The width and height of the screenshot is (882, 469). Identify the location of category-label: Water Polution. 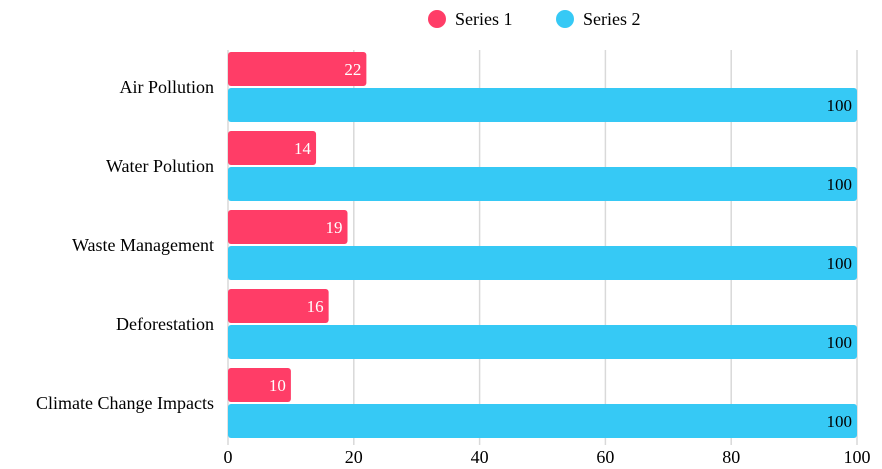
(160, 166).